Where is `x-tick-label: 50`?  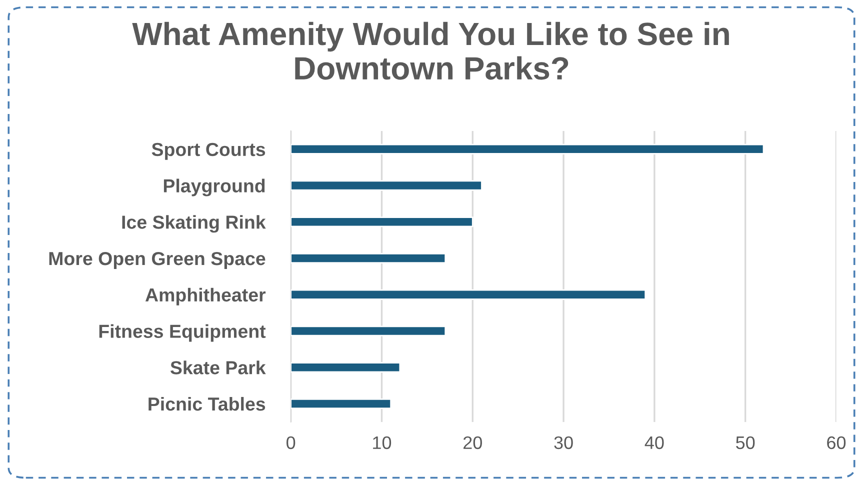 x-tick-label: 50 is located at coordinates (745, 443).